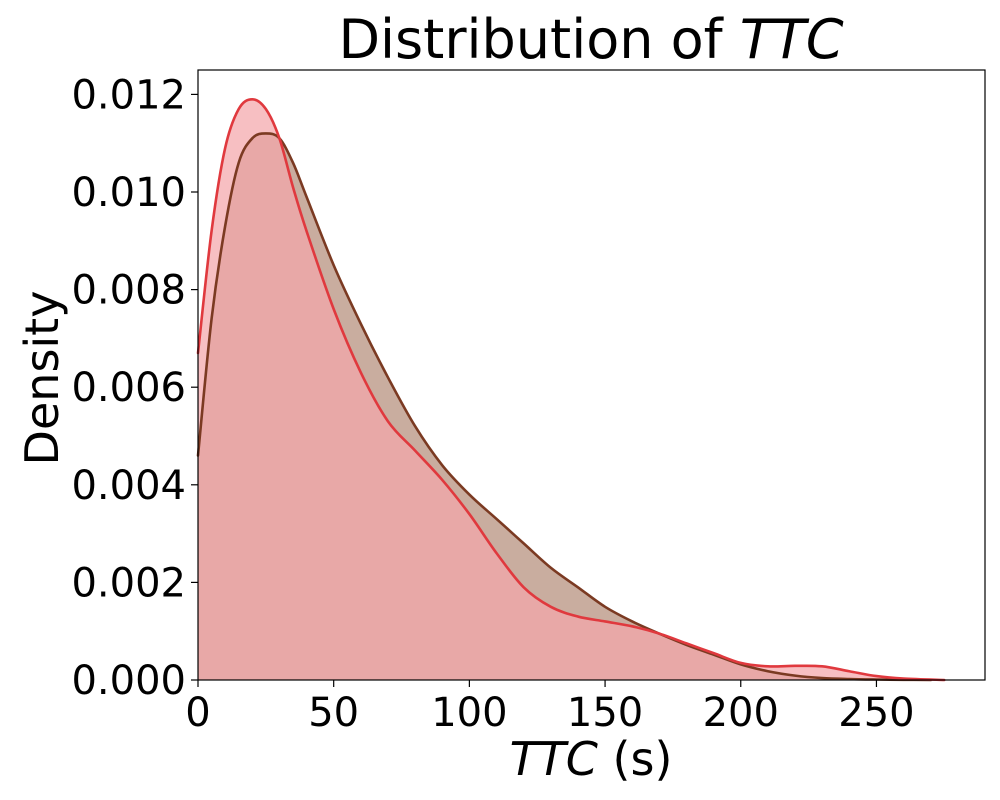  I want to click on y-tick-label: 0.002, so click(128, 583).